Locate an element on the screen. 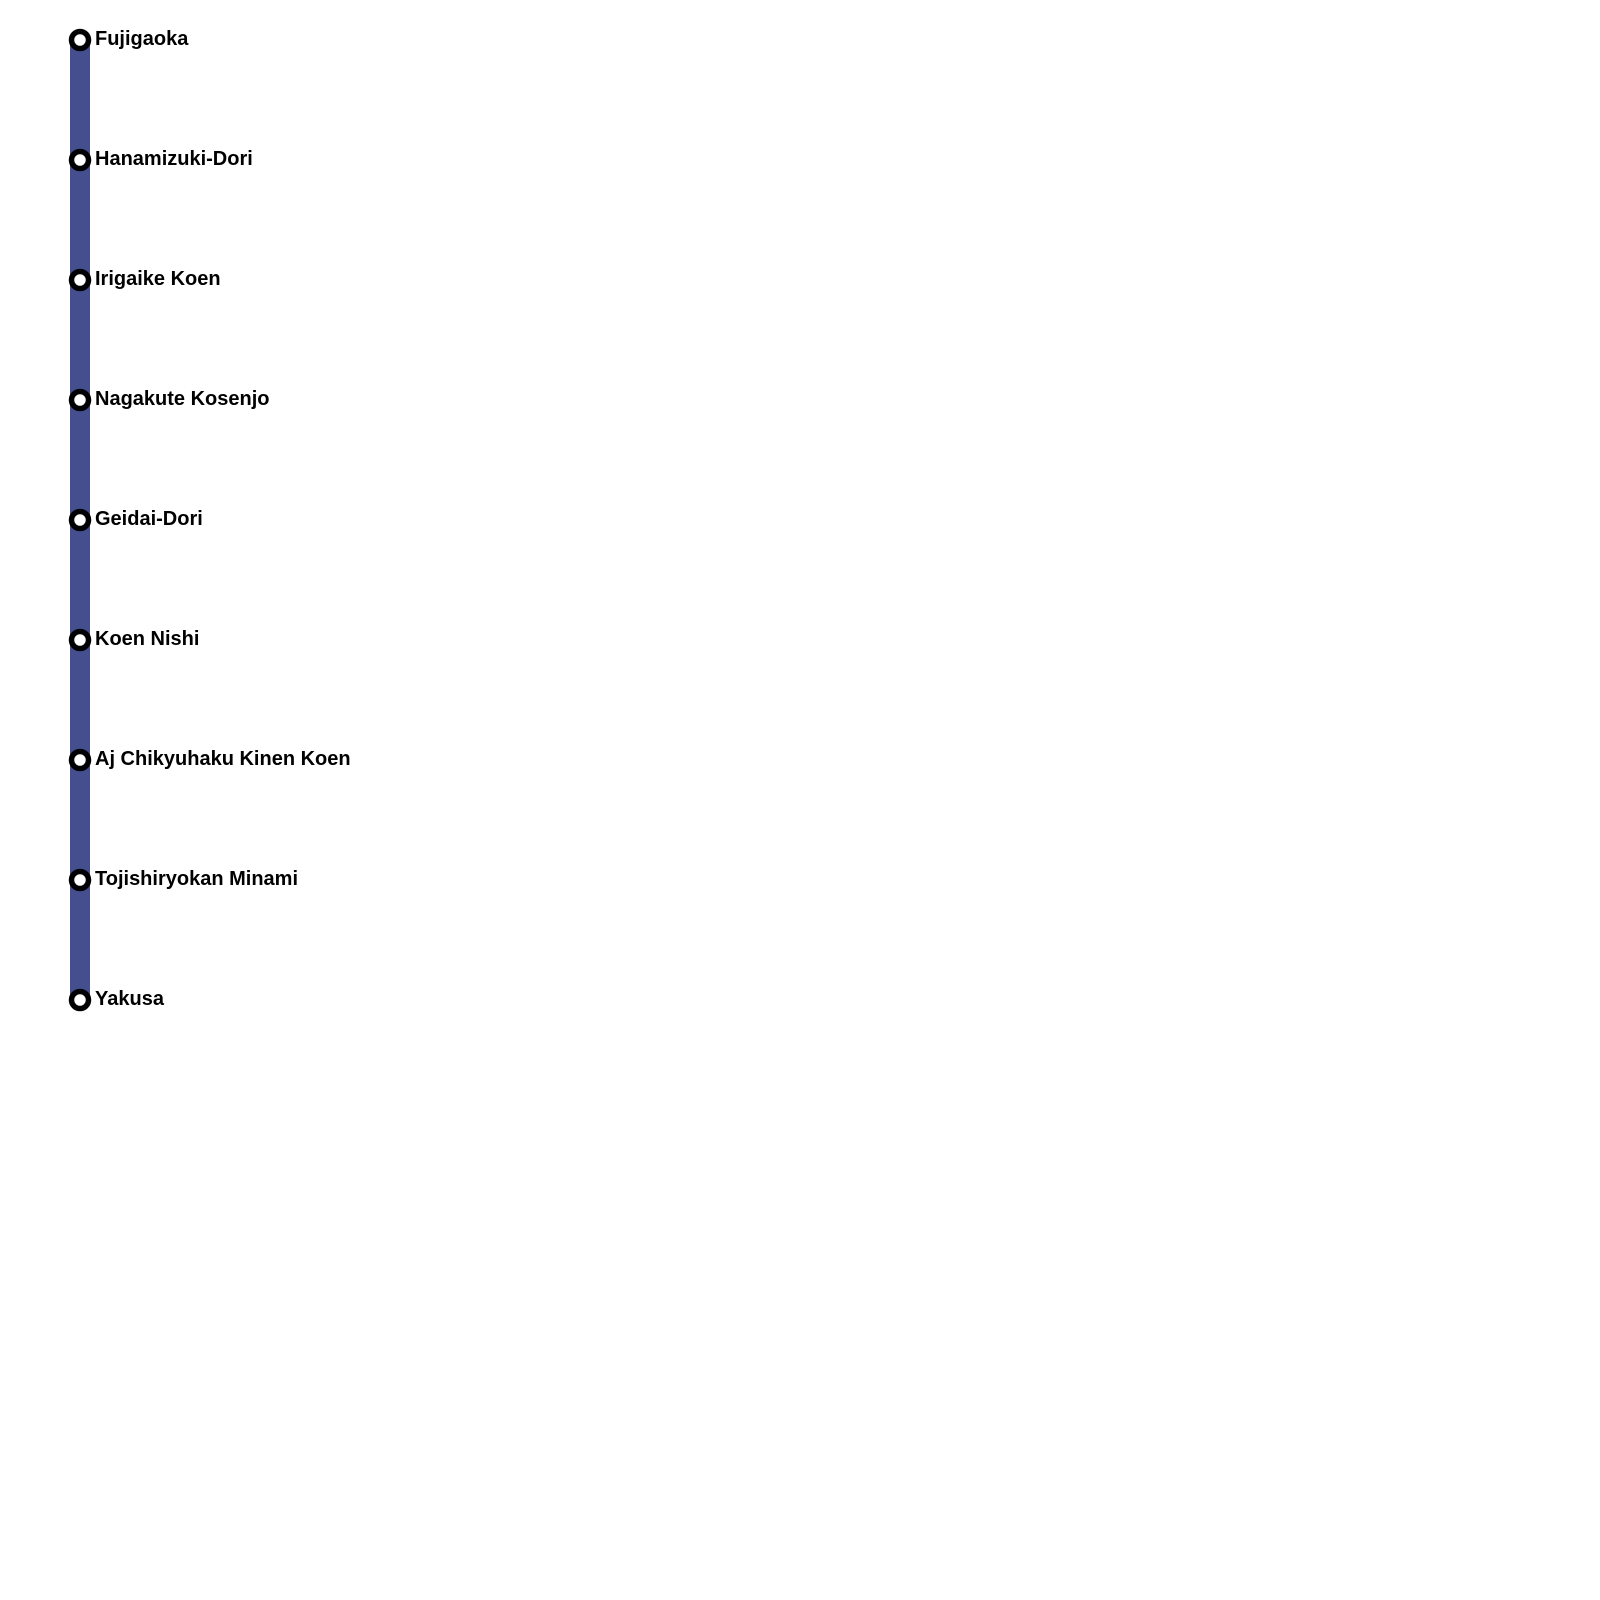  station-label: Hanamizuki-Dori is located at coordinates (174, 159).